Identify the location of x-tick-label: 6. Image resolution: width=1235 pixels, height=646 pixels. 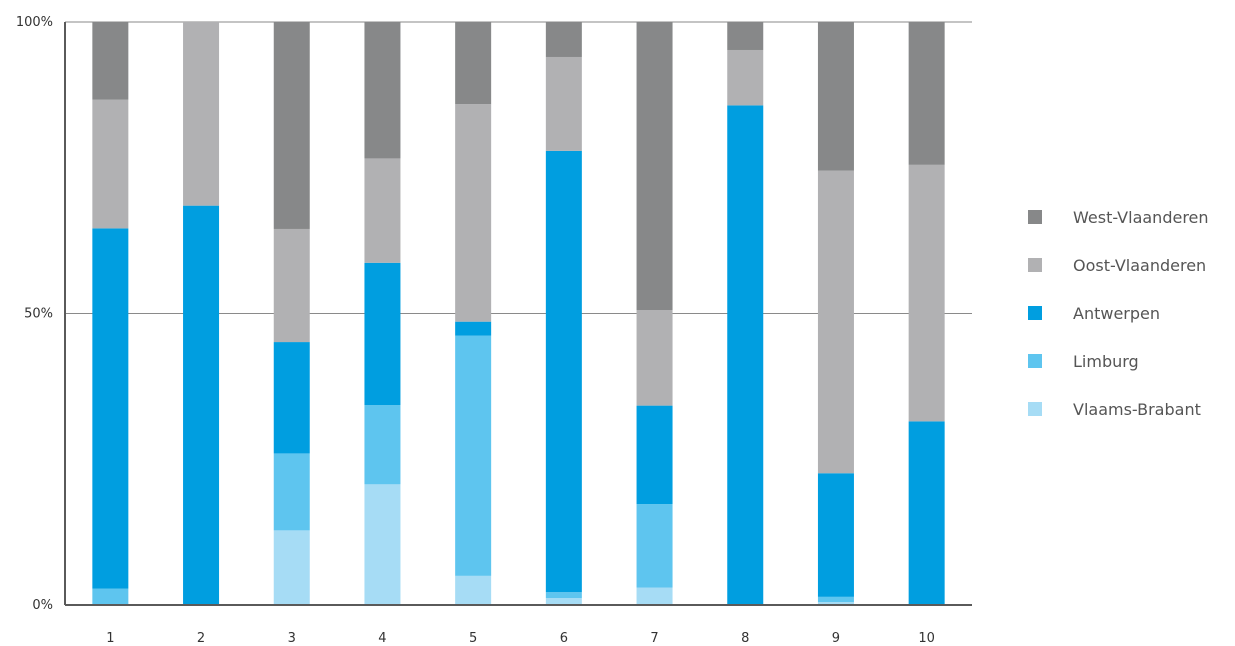
(564, 638).